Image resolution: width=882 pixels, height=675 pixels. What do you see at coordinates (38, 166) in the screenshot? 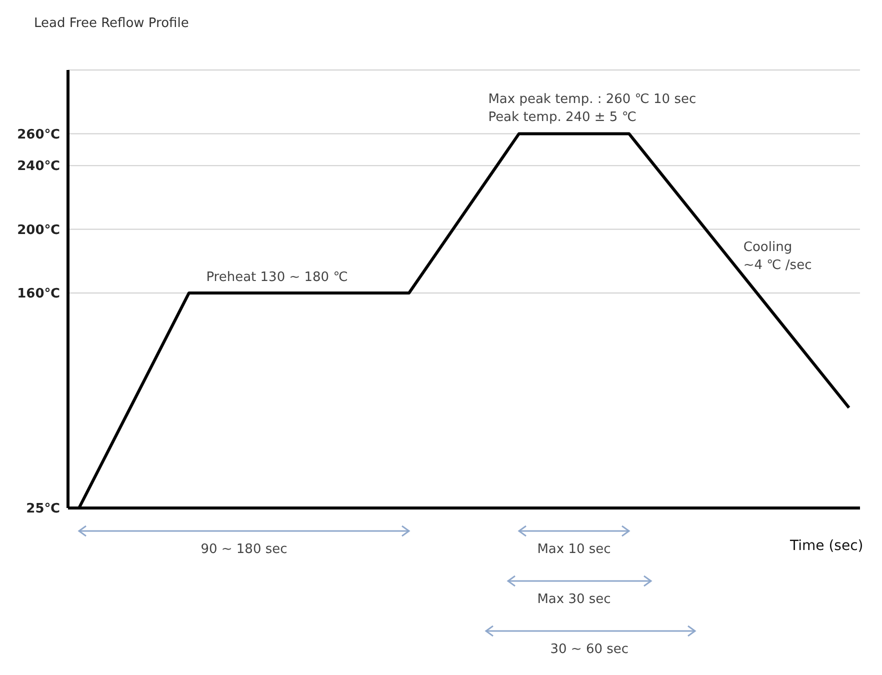
I see `y-tick-label: 240℃` at bounding box center [38, 166].